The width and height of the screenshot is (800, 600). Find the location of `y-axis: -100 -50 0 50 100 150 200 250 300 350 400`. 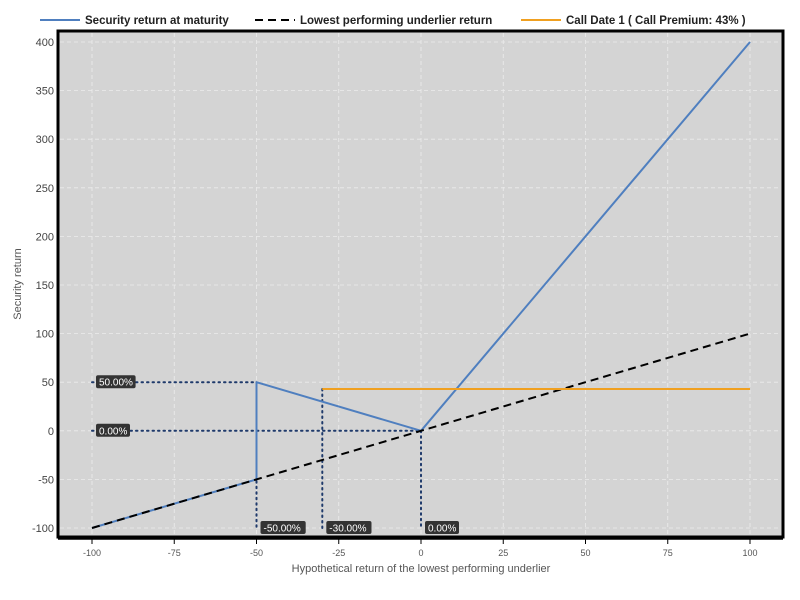

y-axis: -100 -50 0 50 100 150 200 250 300 350 400 is located at coordinates (43, 286).